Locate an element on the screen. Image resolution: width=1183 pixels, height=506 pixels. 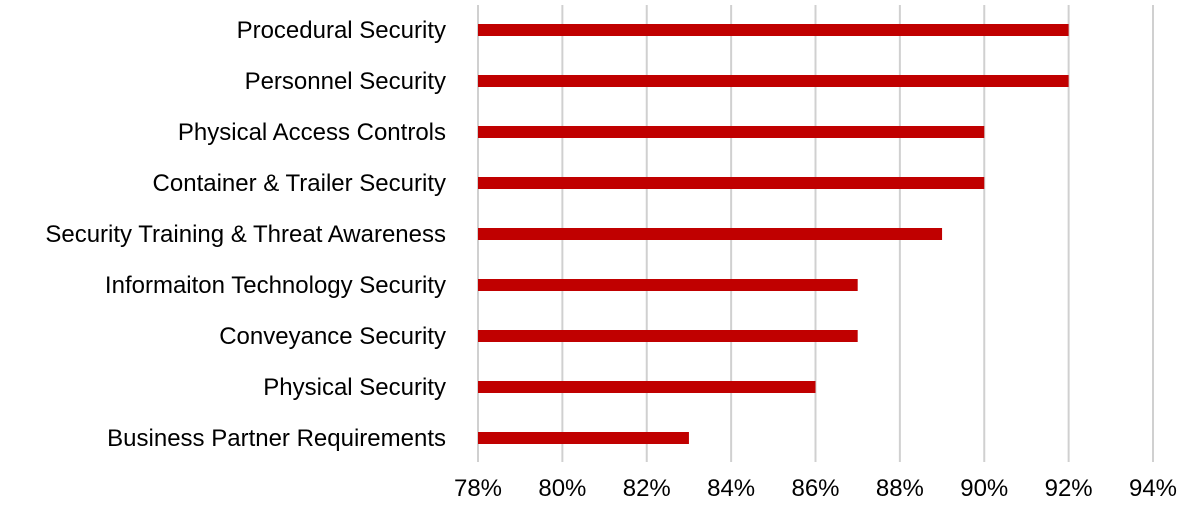
category-label: Physical Access Controls is located at coordinates (312, 132).